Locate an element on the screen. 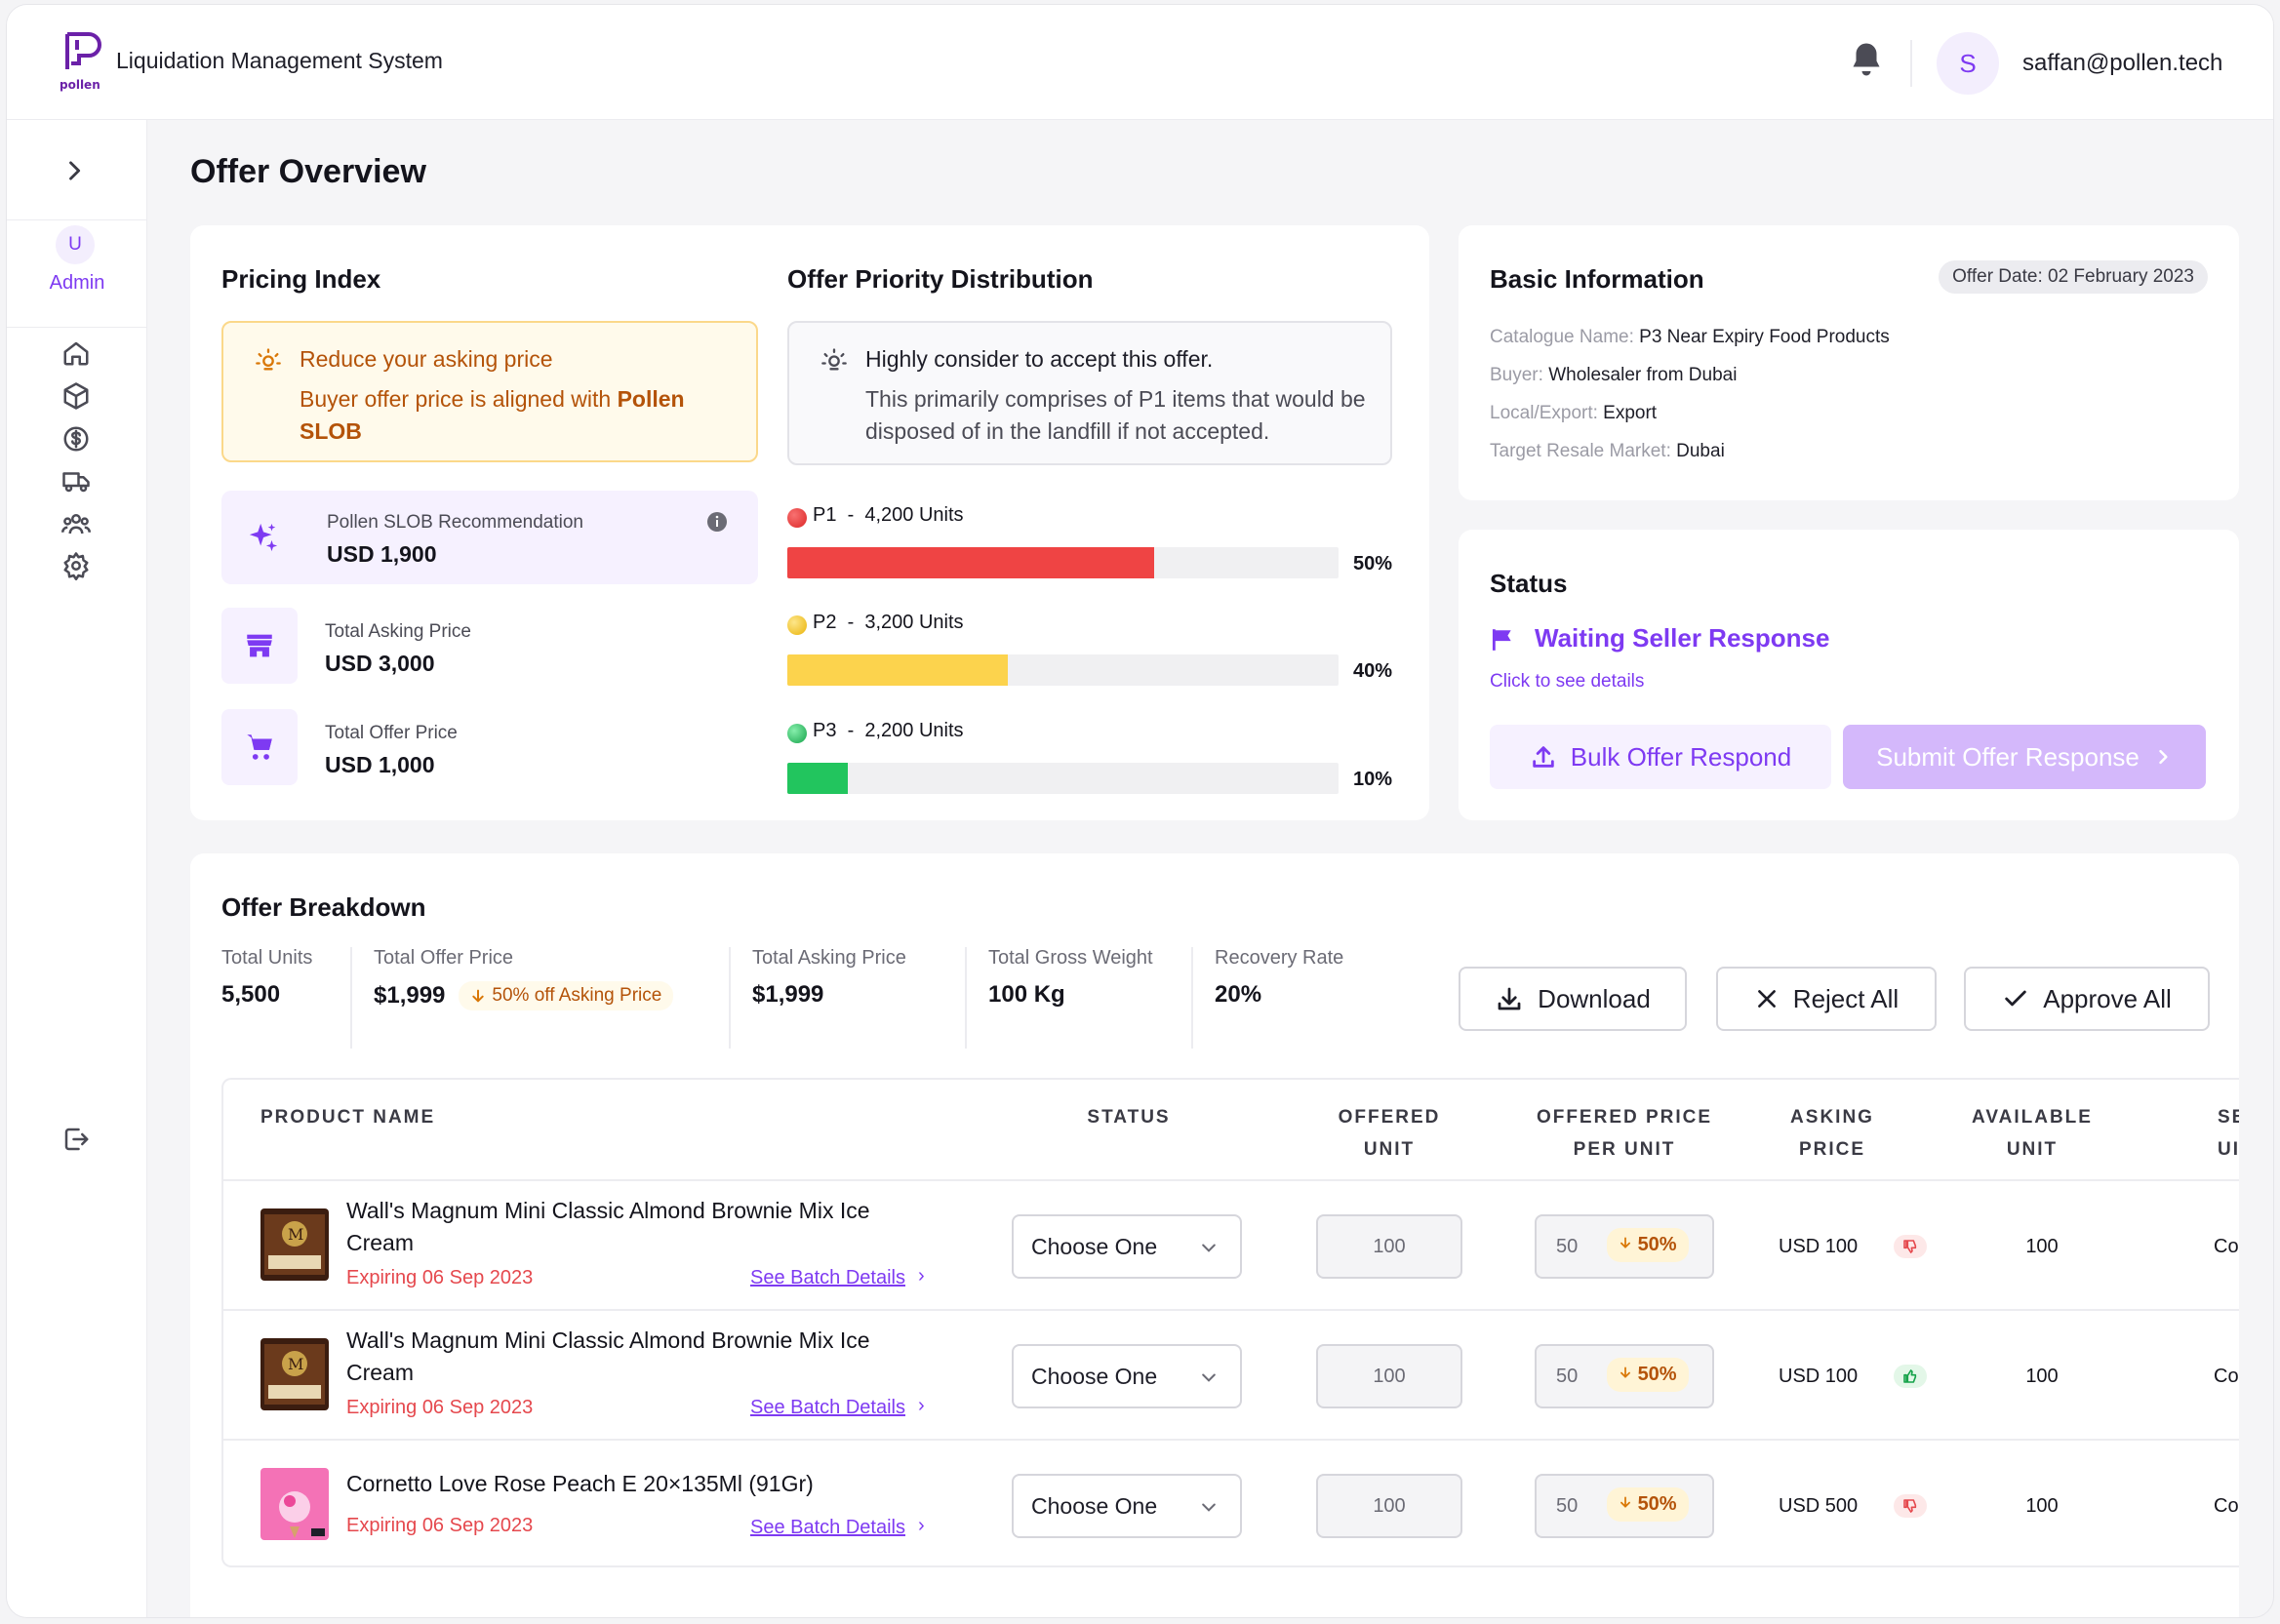 This screenshot has height=1624, width=2280. total-offer-label: Total Offer Price is located at coordinates (391, 733).